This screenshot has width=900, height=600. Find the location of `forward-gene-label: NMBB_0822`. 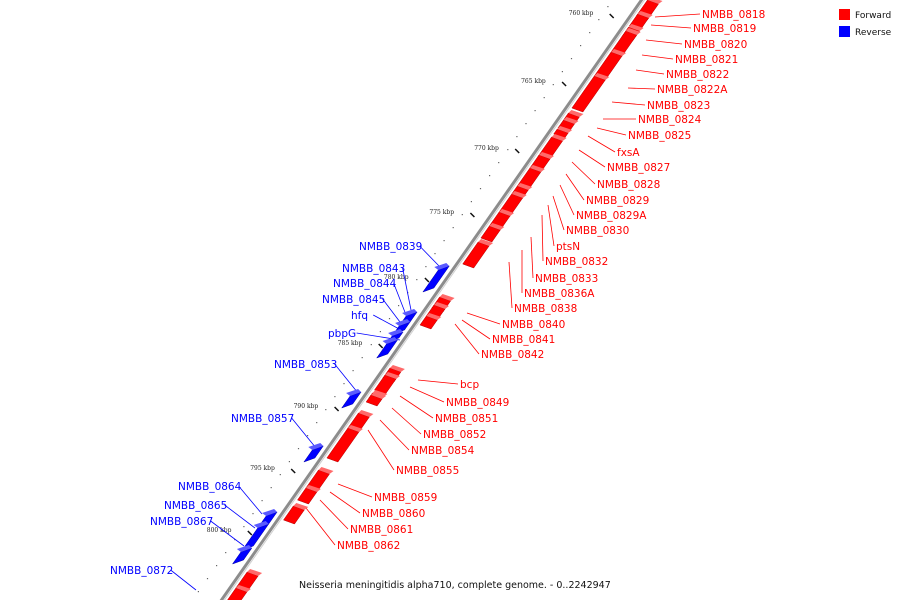

forward-gene-label: NMBB_0822 is located at coordinates (697, 75).